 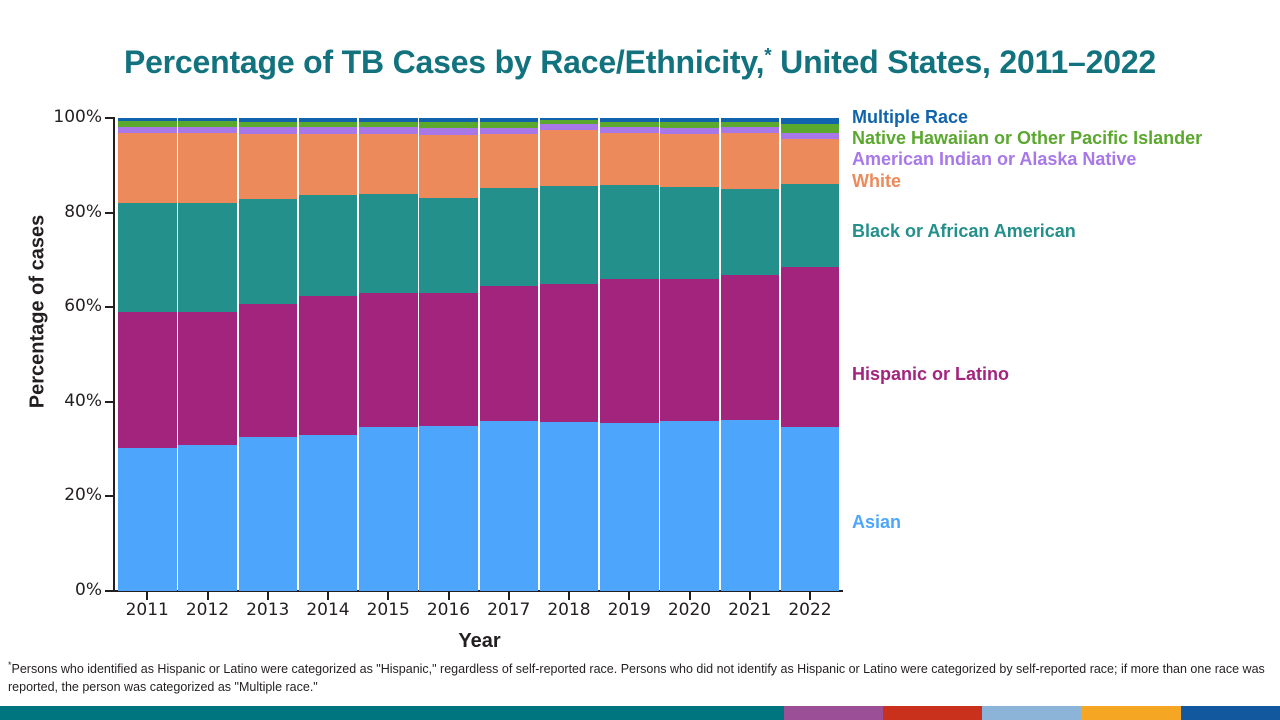 I want to click on legend-item-hispanic-or-latino: Hispanic or Latino, so click(x=931, y=374).